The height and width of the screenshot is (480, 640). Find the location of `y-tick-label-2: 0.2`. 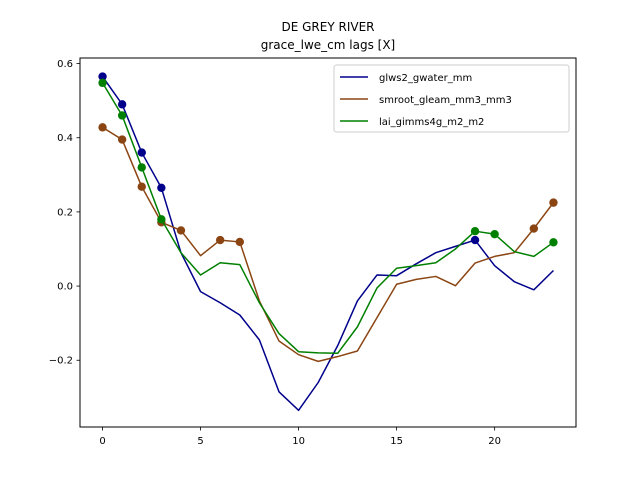

y-tick-label-2: 0.2 is located at coordinates (65, 212).